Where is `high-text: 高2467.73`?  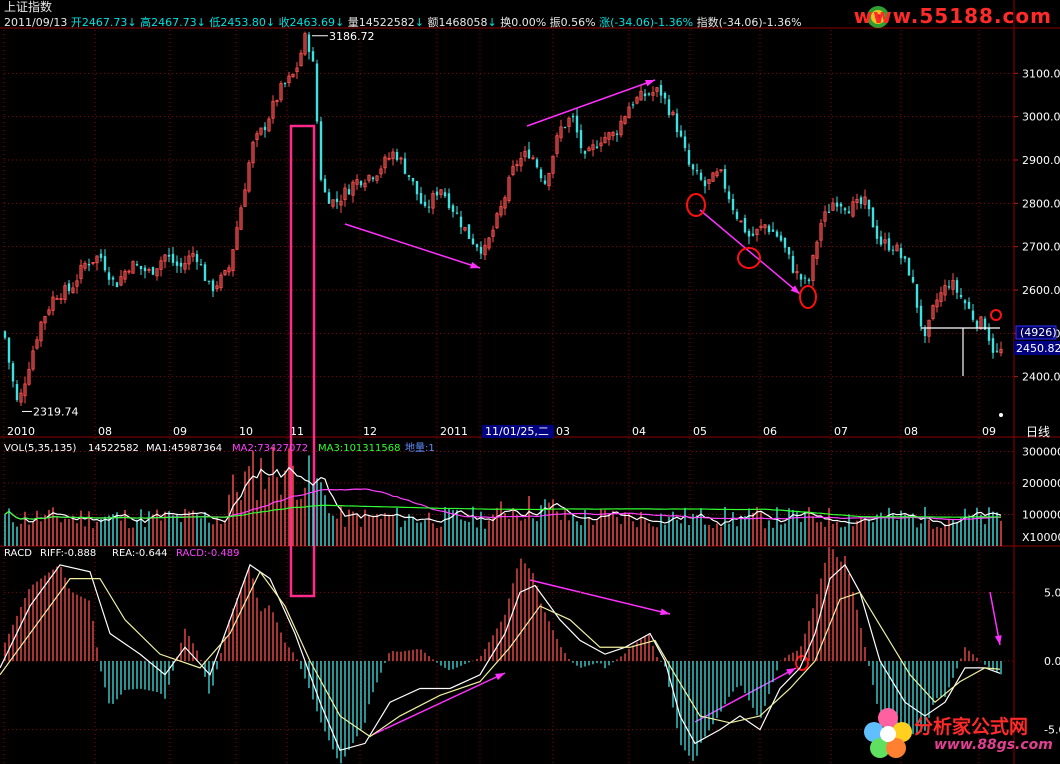
high-text: 高2467.73 is located at coordinates (168, 22).